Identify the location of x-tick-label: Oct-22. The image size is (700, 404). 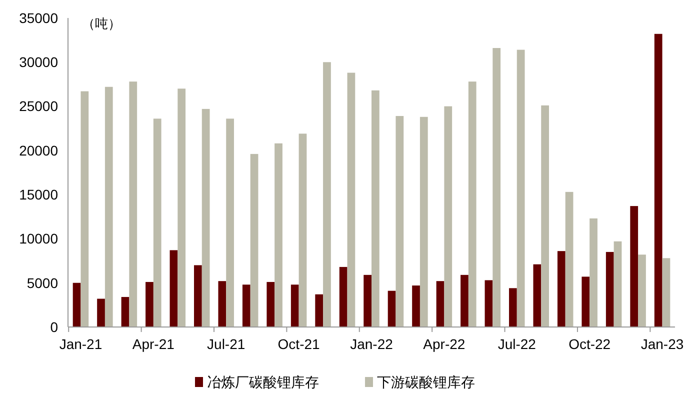
(589, 344).